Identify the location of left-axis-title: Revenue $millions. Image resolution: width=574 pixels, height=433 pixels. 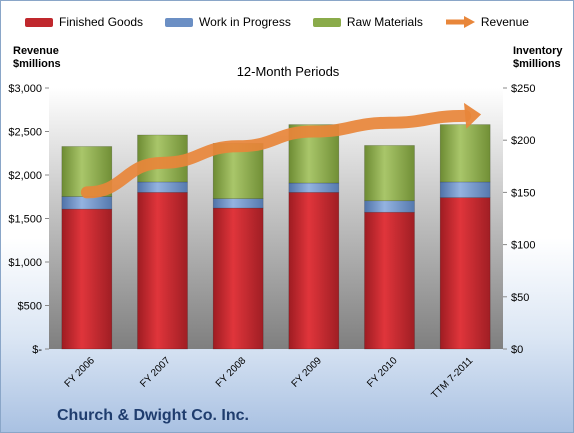
(37, 58).